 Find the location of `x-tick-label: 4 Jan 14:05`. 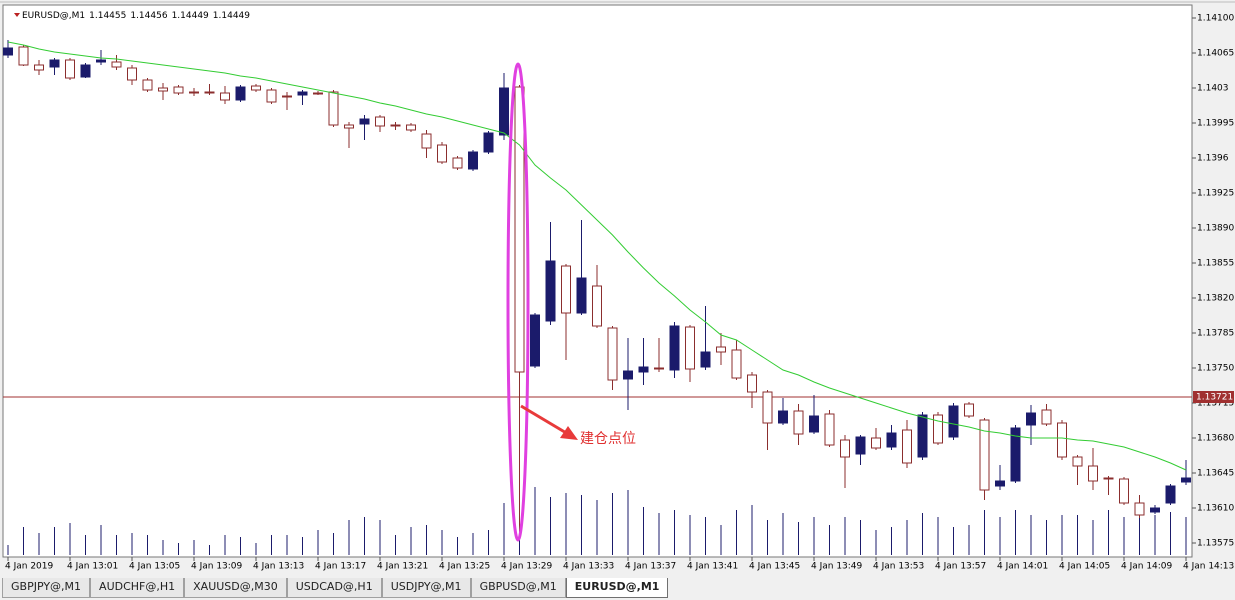

x-tick-label: 4 Jan 14:05 is located at coordinates (1084, 567).